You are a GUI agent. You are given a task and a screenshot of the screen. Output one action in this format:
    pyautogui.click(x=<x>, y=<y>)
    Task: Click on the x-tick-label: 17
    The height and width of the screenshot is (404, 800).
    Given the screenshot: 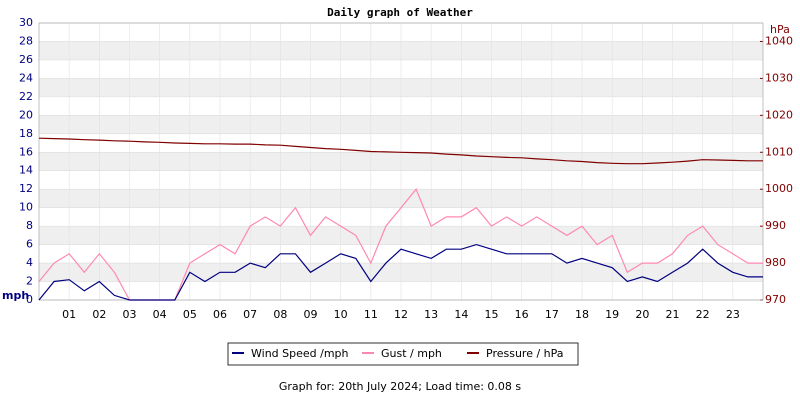 What is the action you would take?
    pyautogui.click(x=552, y=314)
    